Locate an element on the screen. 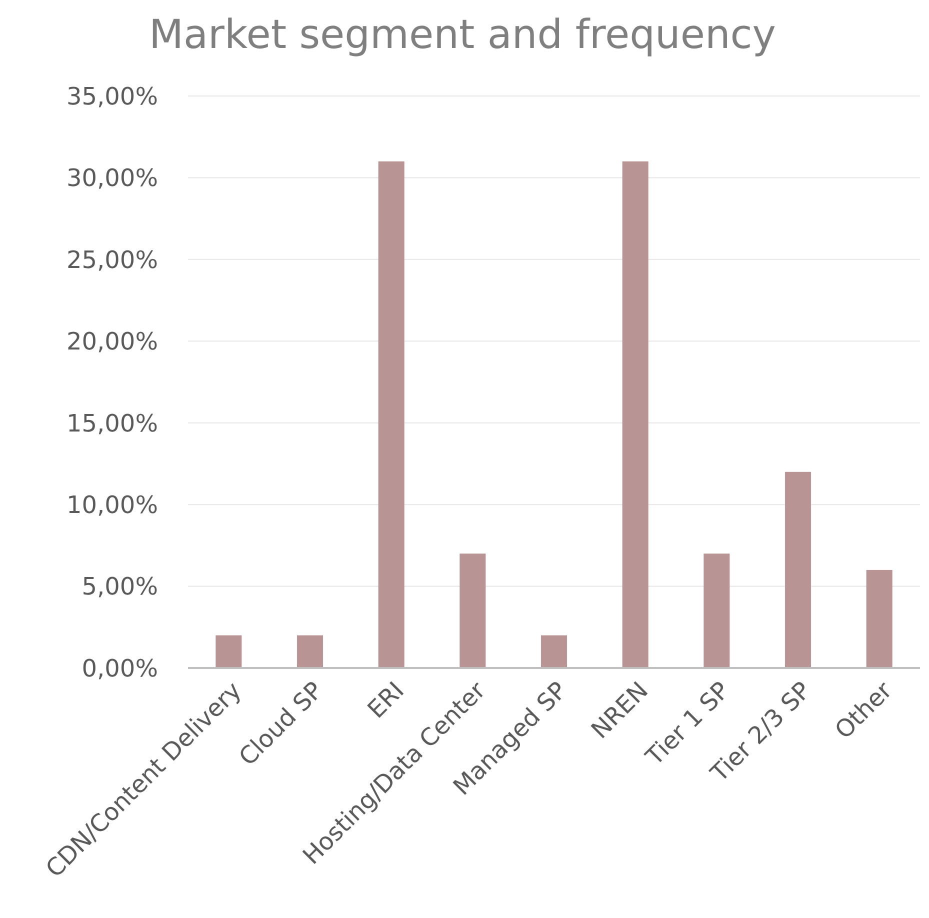 The width and height of the screenshot is (929, 918). y-tick-label: 25,00% is located at coordinates (112, 260).